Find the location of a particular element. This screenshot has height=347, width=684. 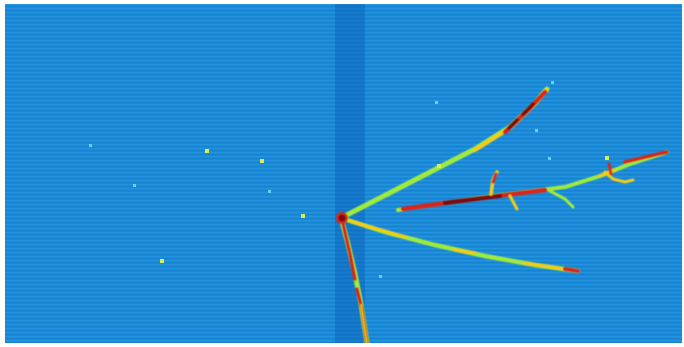

track-lower is located at coordinates (459, 244).